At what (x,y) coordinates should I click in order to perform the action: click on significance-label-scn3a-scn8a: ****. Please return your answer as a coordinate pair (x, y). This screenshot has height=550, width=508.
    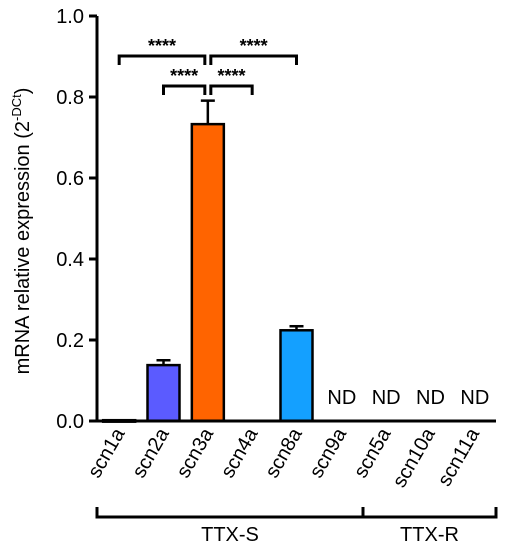
    Looking at the image, I should click on (254, 46).